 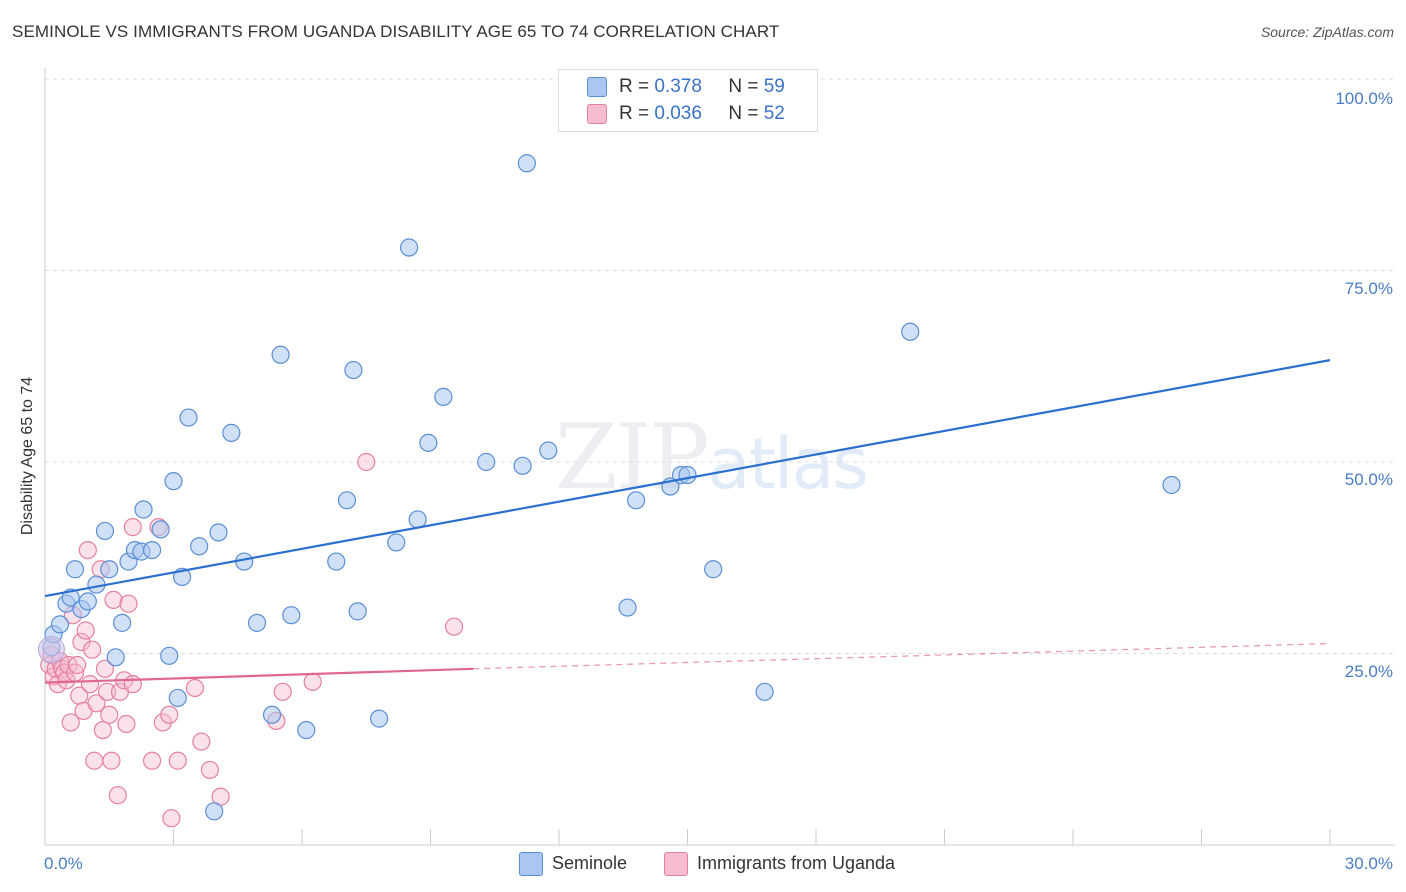 I want to click on stats-legend: R = 0.378 N = 59 R = 0.036 N = 52, so click(x=688, y=100).